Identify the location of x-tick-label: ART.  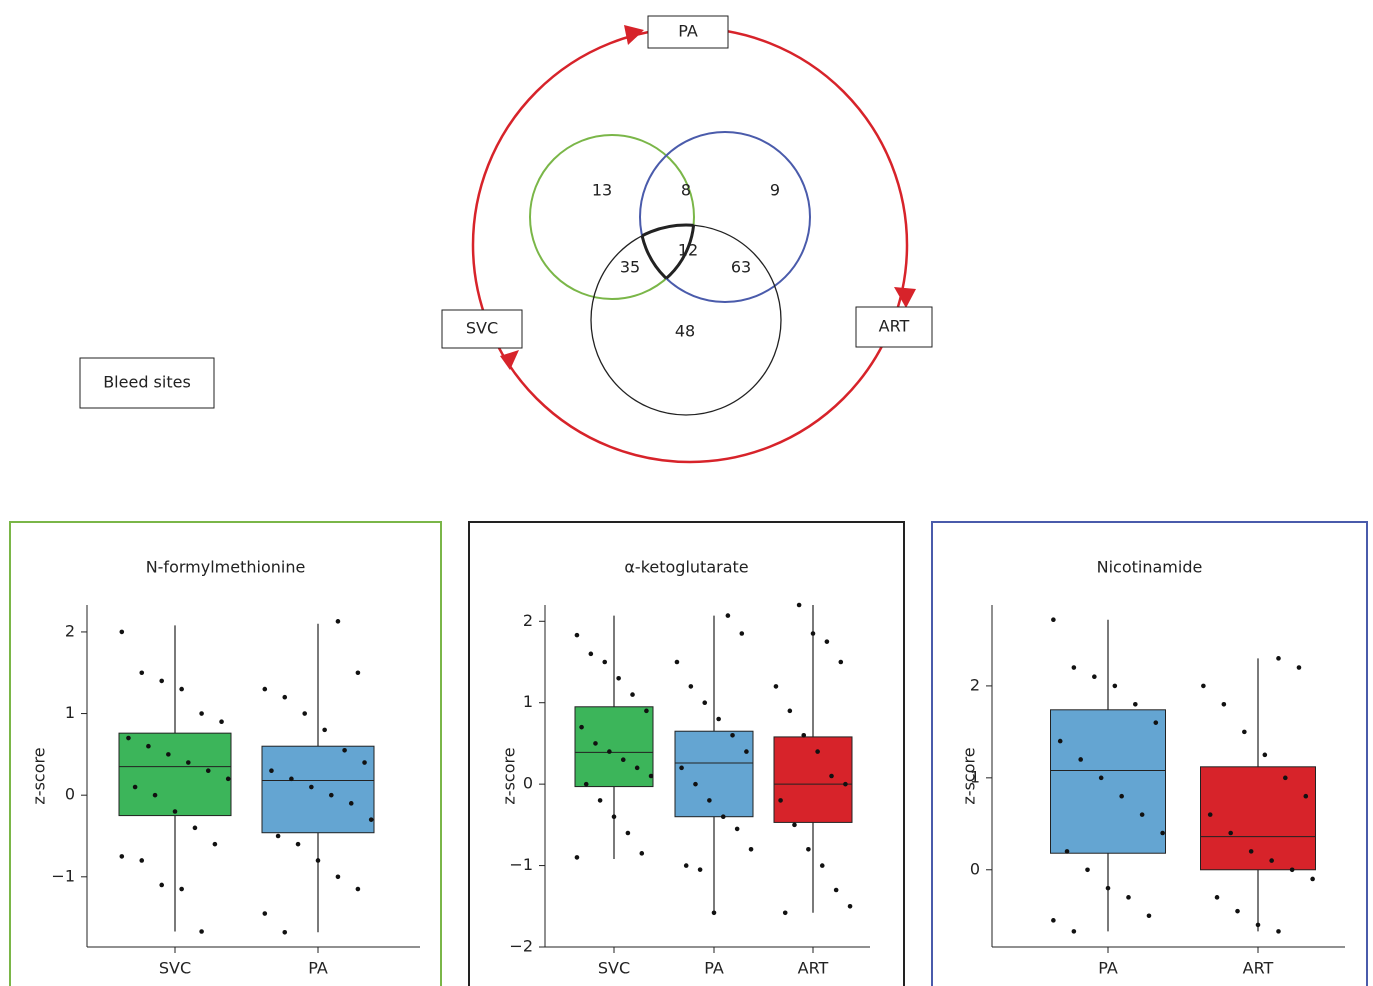
(1258, 968).